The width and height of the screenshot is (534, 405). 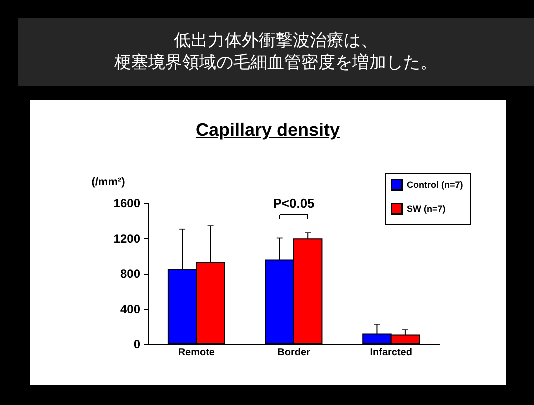 I want to click on chart-title: 低出力体外衝撃波治療は、梗塞境界領域の毛細血管密度を増加した。, so click(x=276, y=52).